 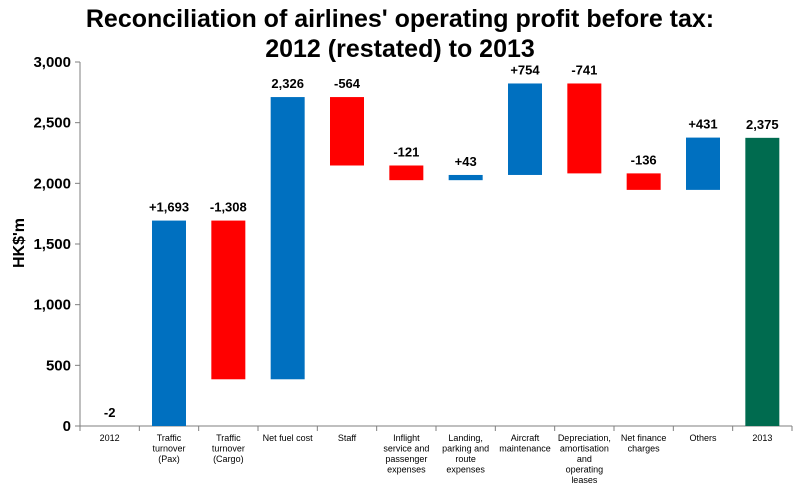 What do you see at coordinates (436, 428) in the screenshot?
I see `x-axis` at bounding box center [436, 428].